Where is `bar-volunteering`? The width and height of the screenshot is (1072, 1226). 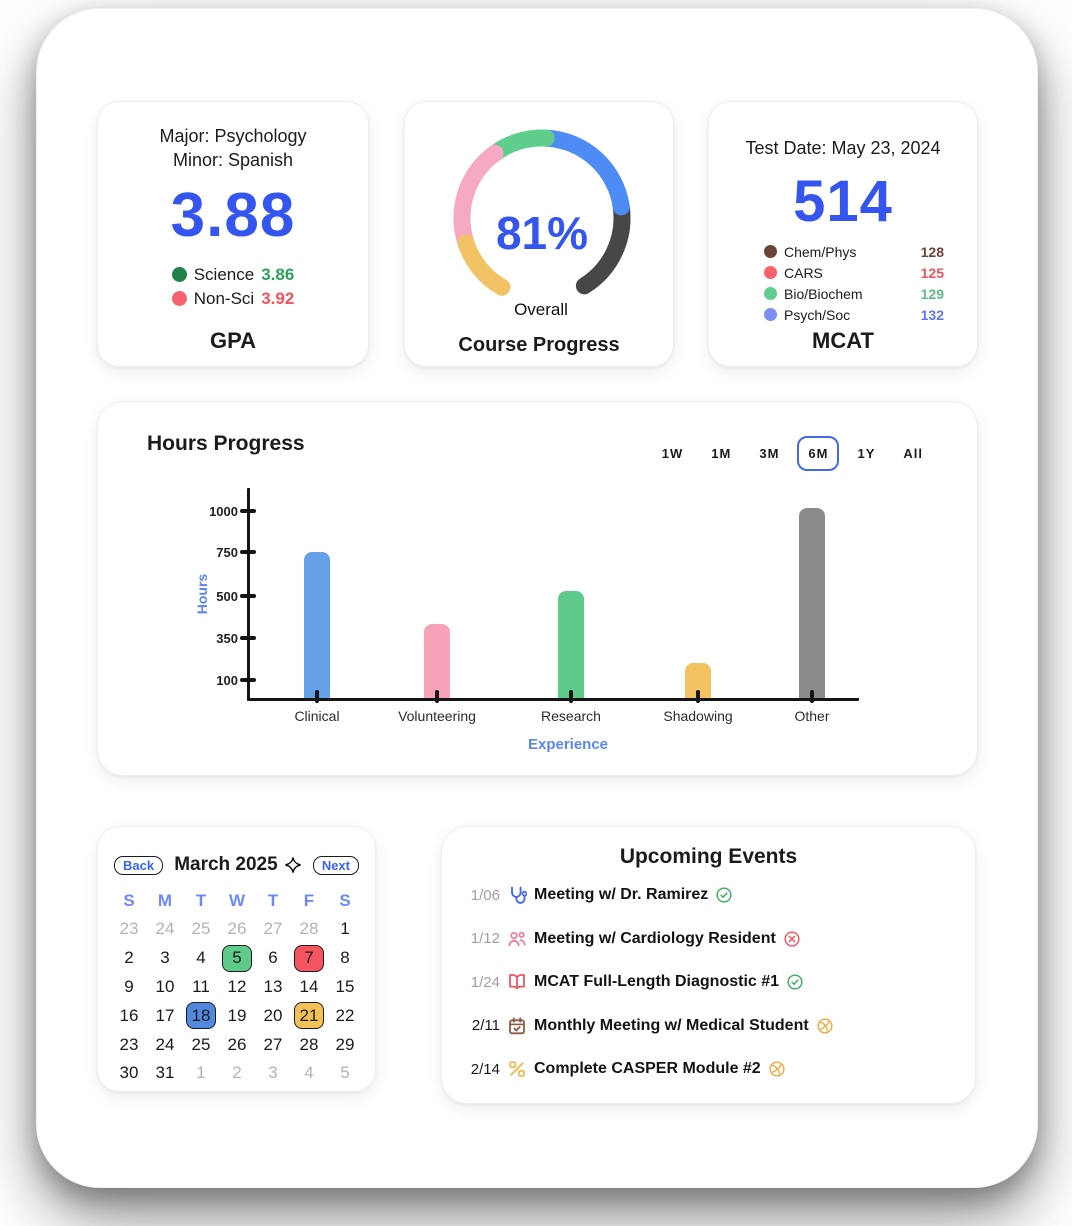 bar-volunteering is located at coordinates (437, 661).